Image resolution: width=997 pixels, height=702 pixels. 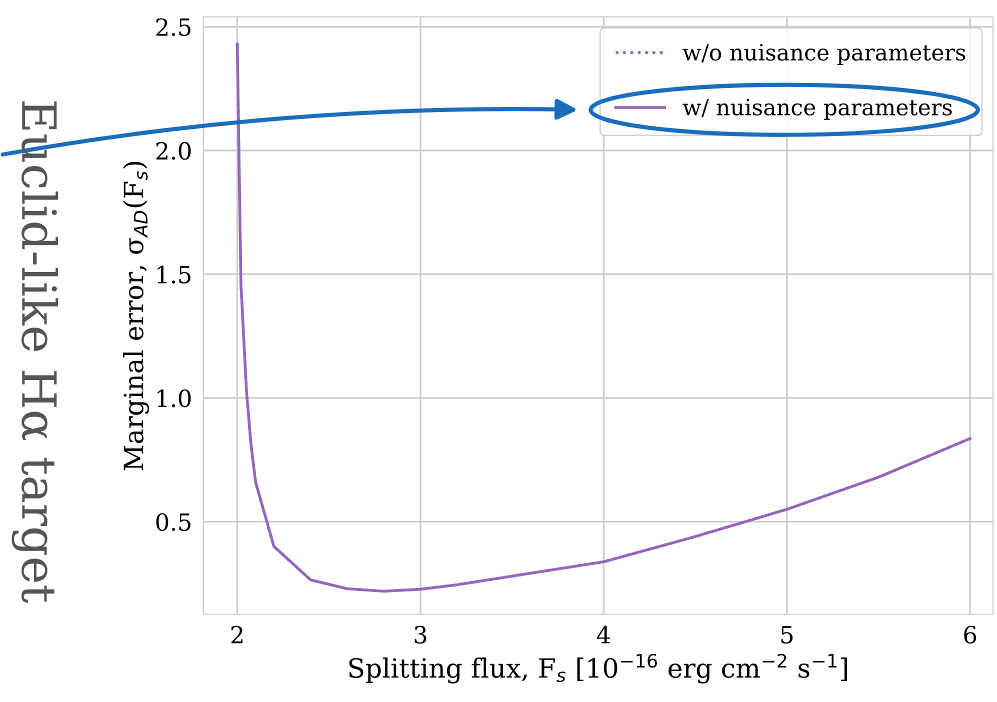 What do you see at coordinates (236, 635) in the screenshot?
I see `x-tick-label: 2` at bounding box center [236, 635].